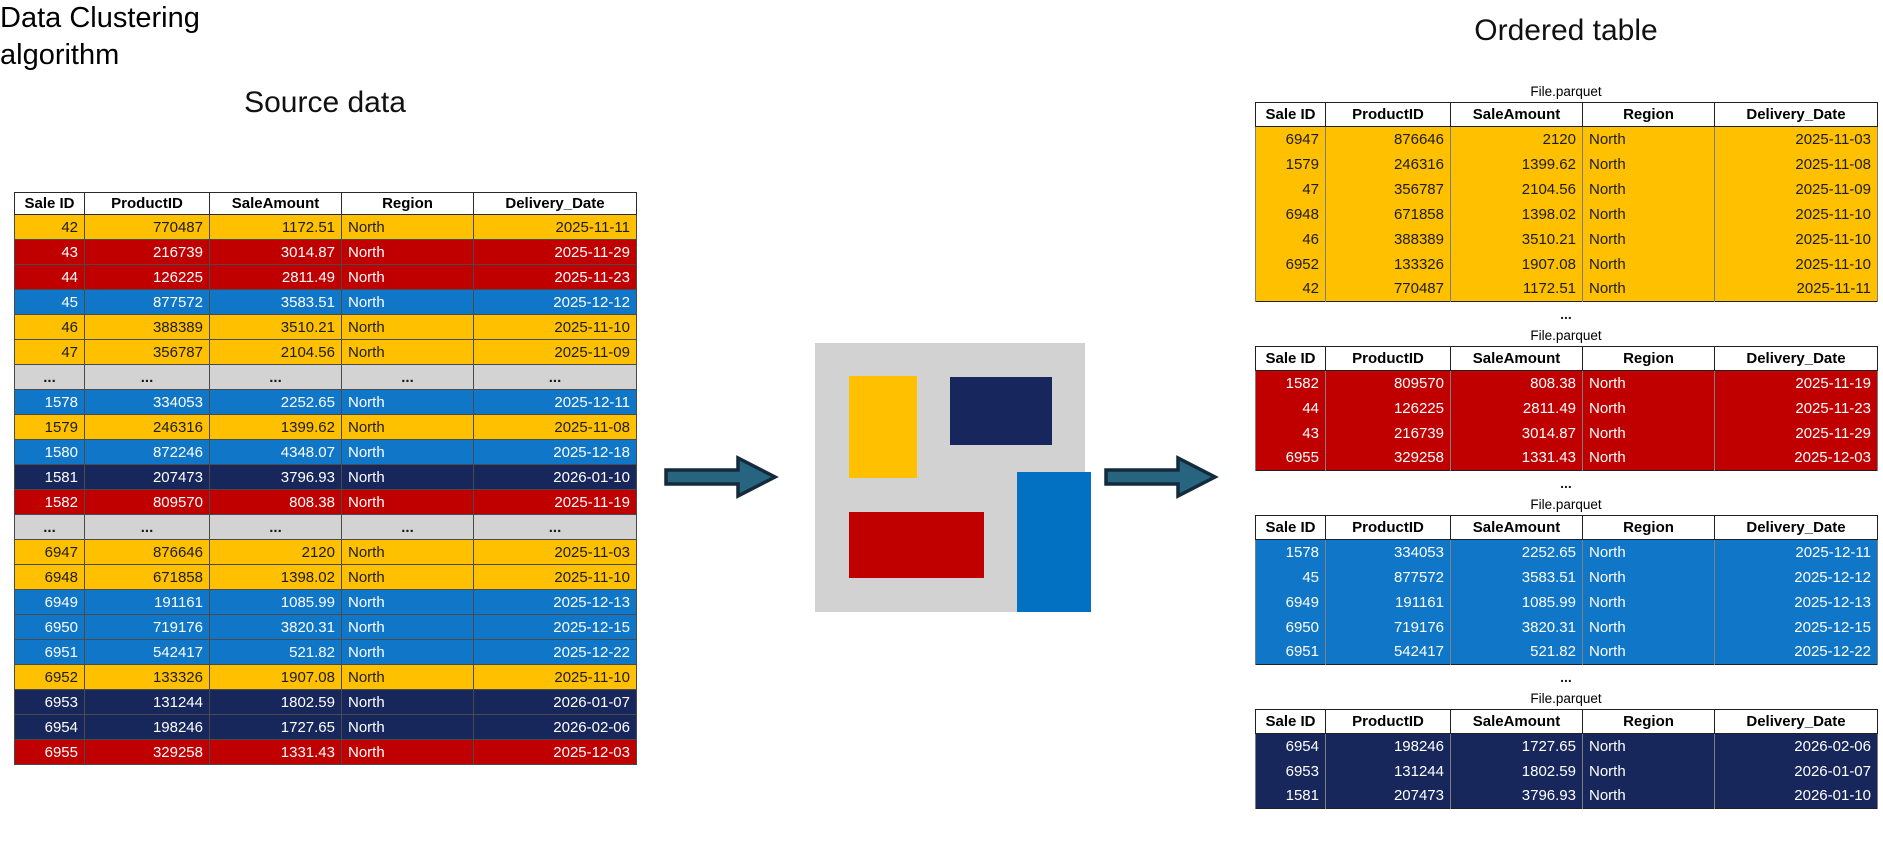  Describe the element at coordinates (1516, 458) in the screenshot. I see `table-cell: 1331.43` at that location.